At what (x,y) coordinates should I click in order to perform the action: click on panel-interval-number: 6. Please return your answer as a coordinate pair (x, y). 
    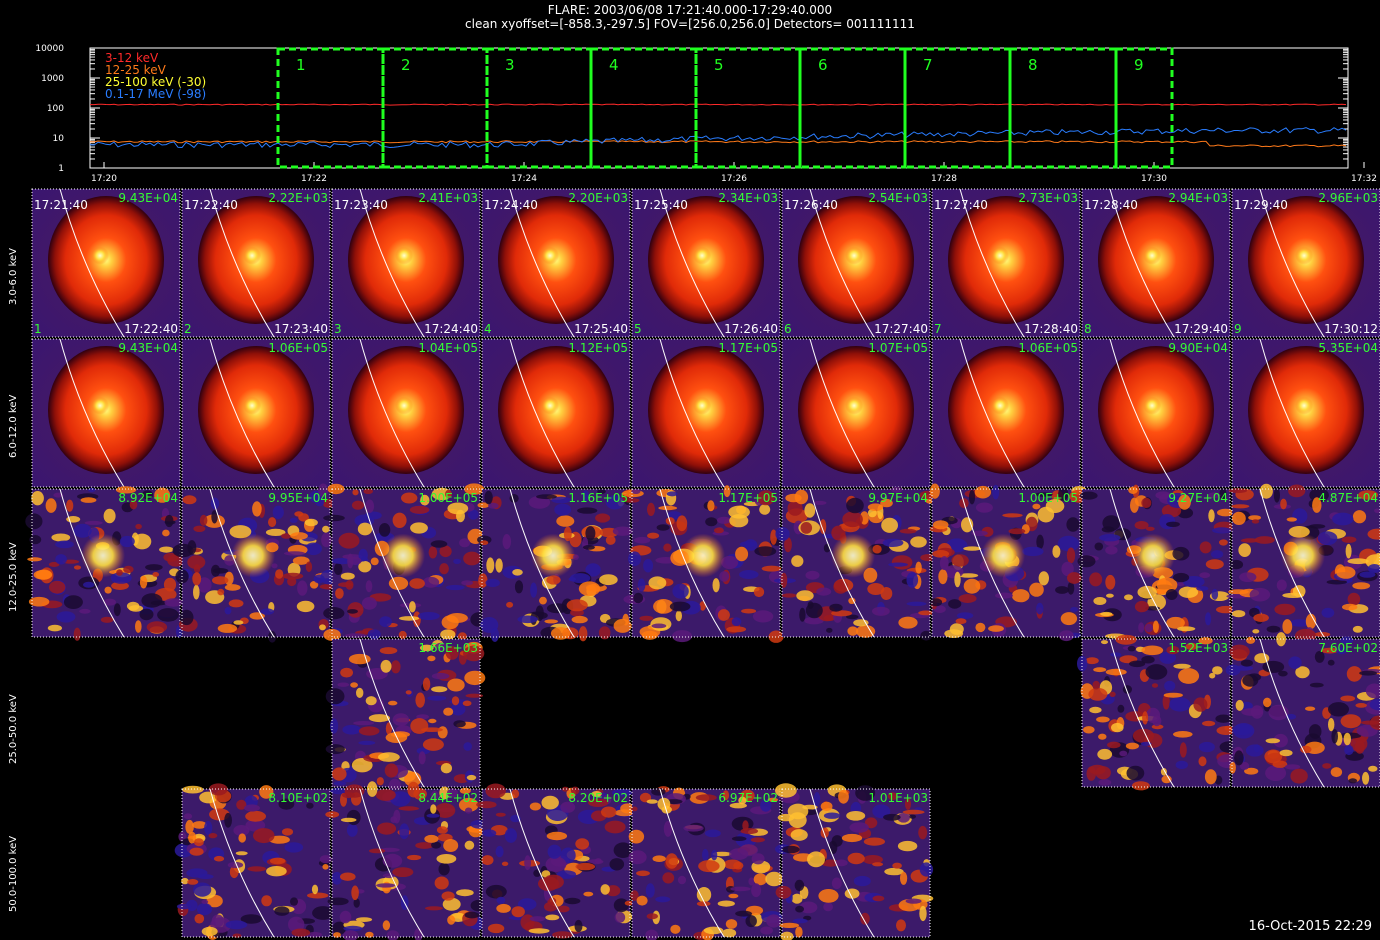
    Looking at the image, I should click on (788, 329).